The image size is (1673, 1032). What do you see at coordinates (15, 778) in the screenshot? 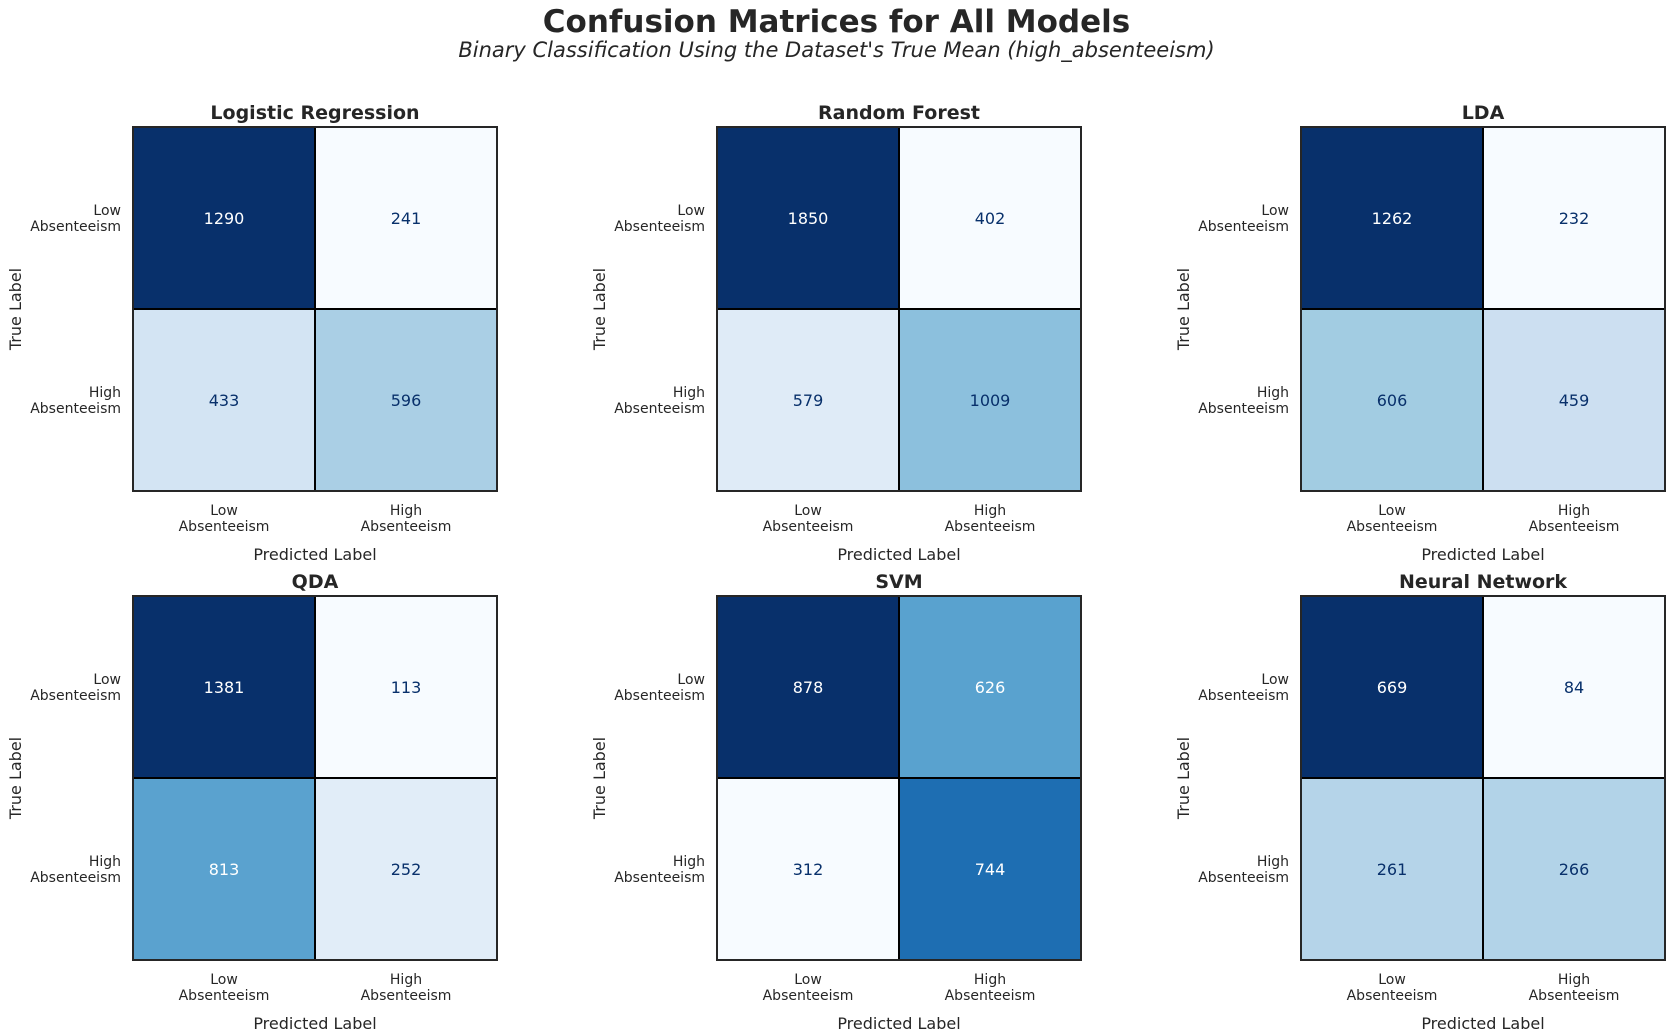
I see `qda-ylabel: True Label` at bounding box center [15, 778].